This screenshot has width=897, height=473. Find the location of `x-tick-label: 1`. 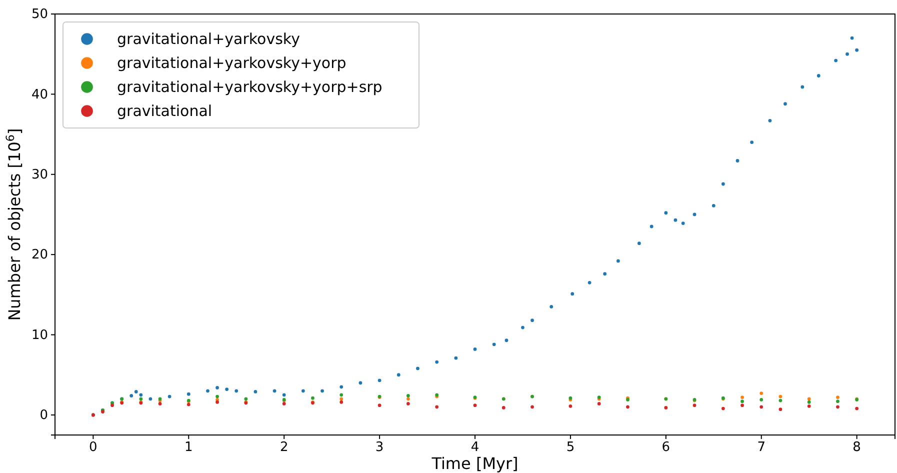

x-tick-label: 1 is located at coordinates (188, 448).